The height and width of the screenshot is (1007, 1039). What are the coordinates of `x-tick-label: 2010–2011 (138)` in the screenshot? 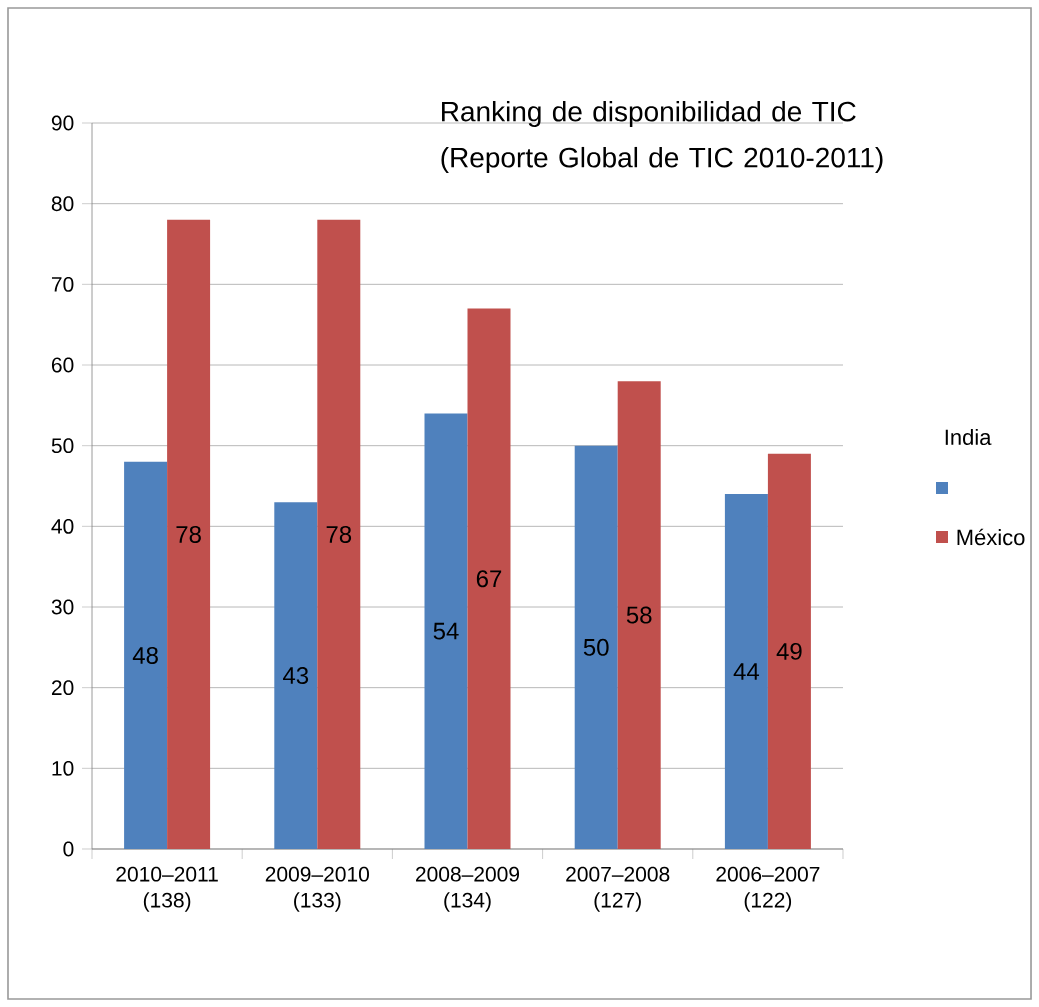 It's located at (167, 889).